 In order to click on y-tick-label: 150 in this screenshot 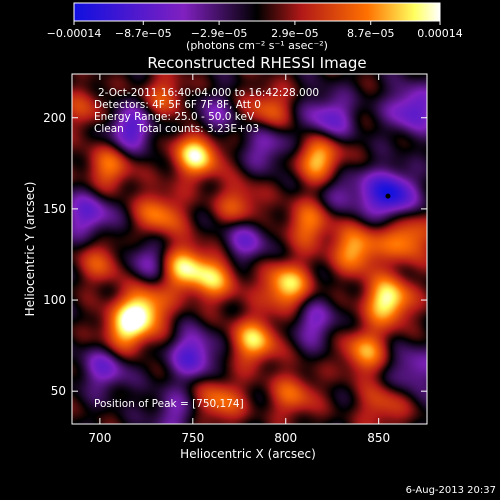, I will do `click(54, 209)`.